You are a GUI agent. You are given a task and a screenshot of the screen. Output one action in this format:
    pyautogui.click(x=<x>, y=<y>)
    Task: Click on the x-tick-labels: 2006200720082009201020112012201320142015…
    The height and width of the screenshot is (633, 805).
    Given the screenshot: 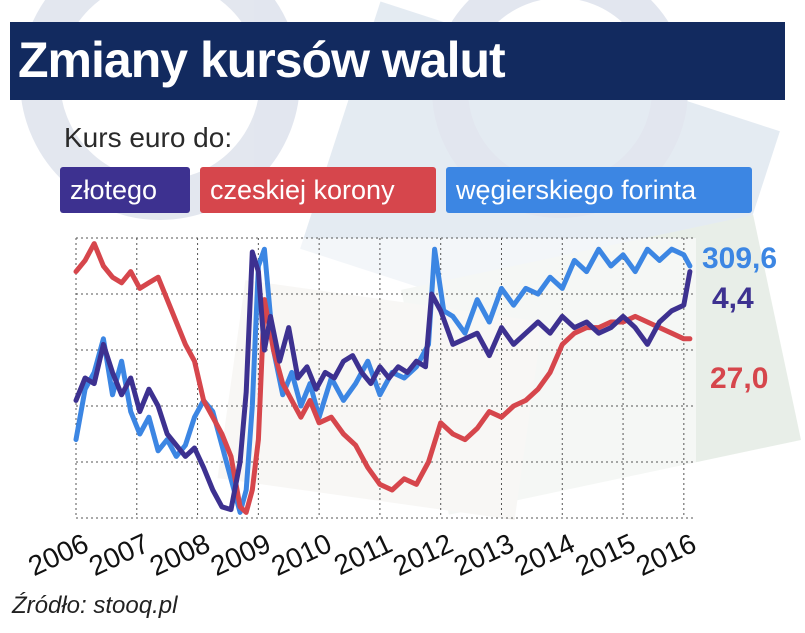 What is the action you would take?
    pyautogui.click(x=361, y=554)
    